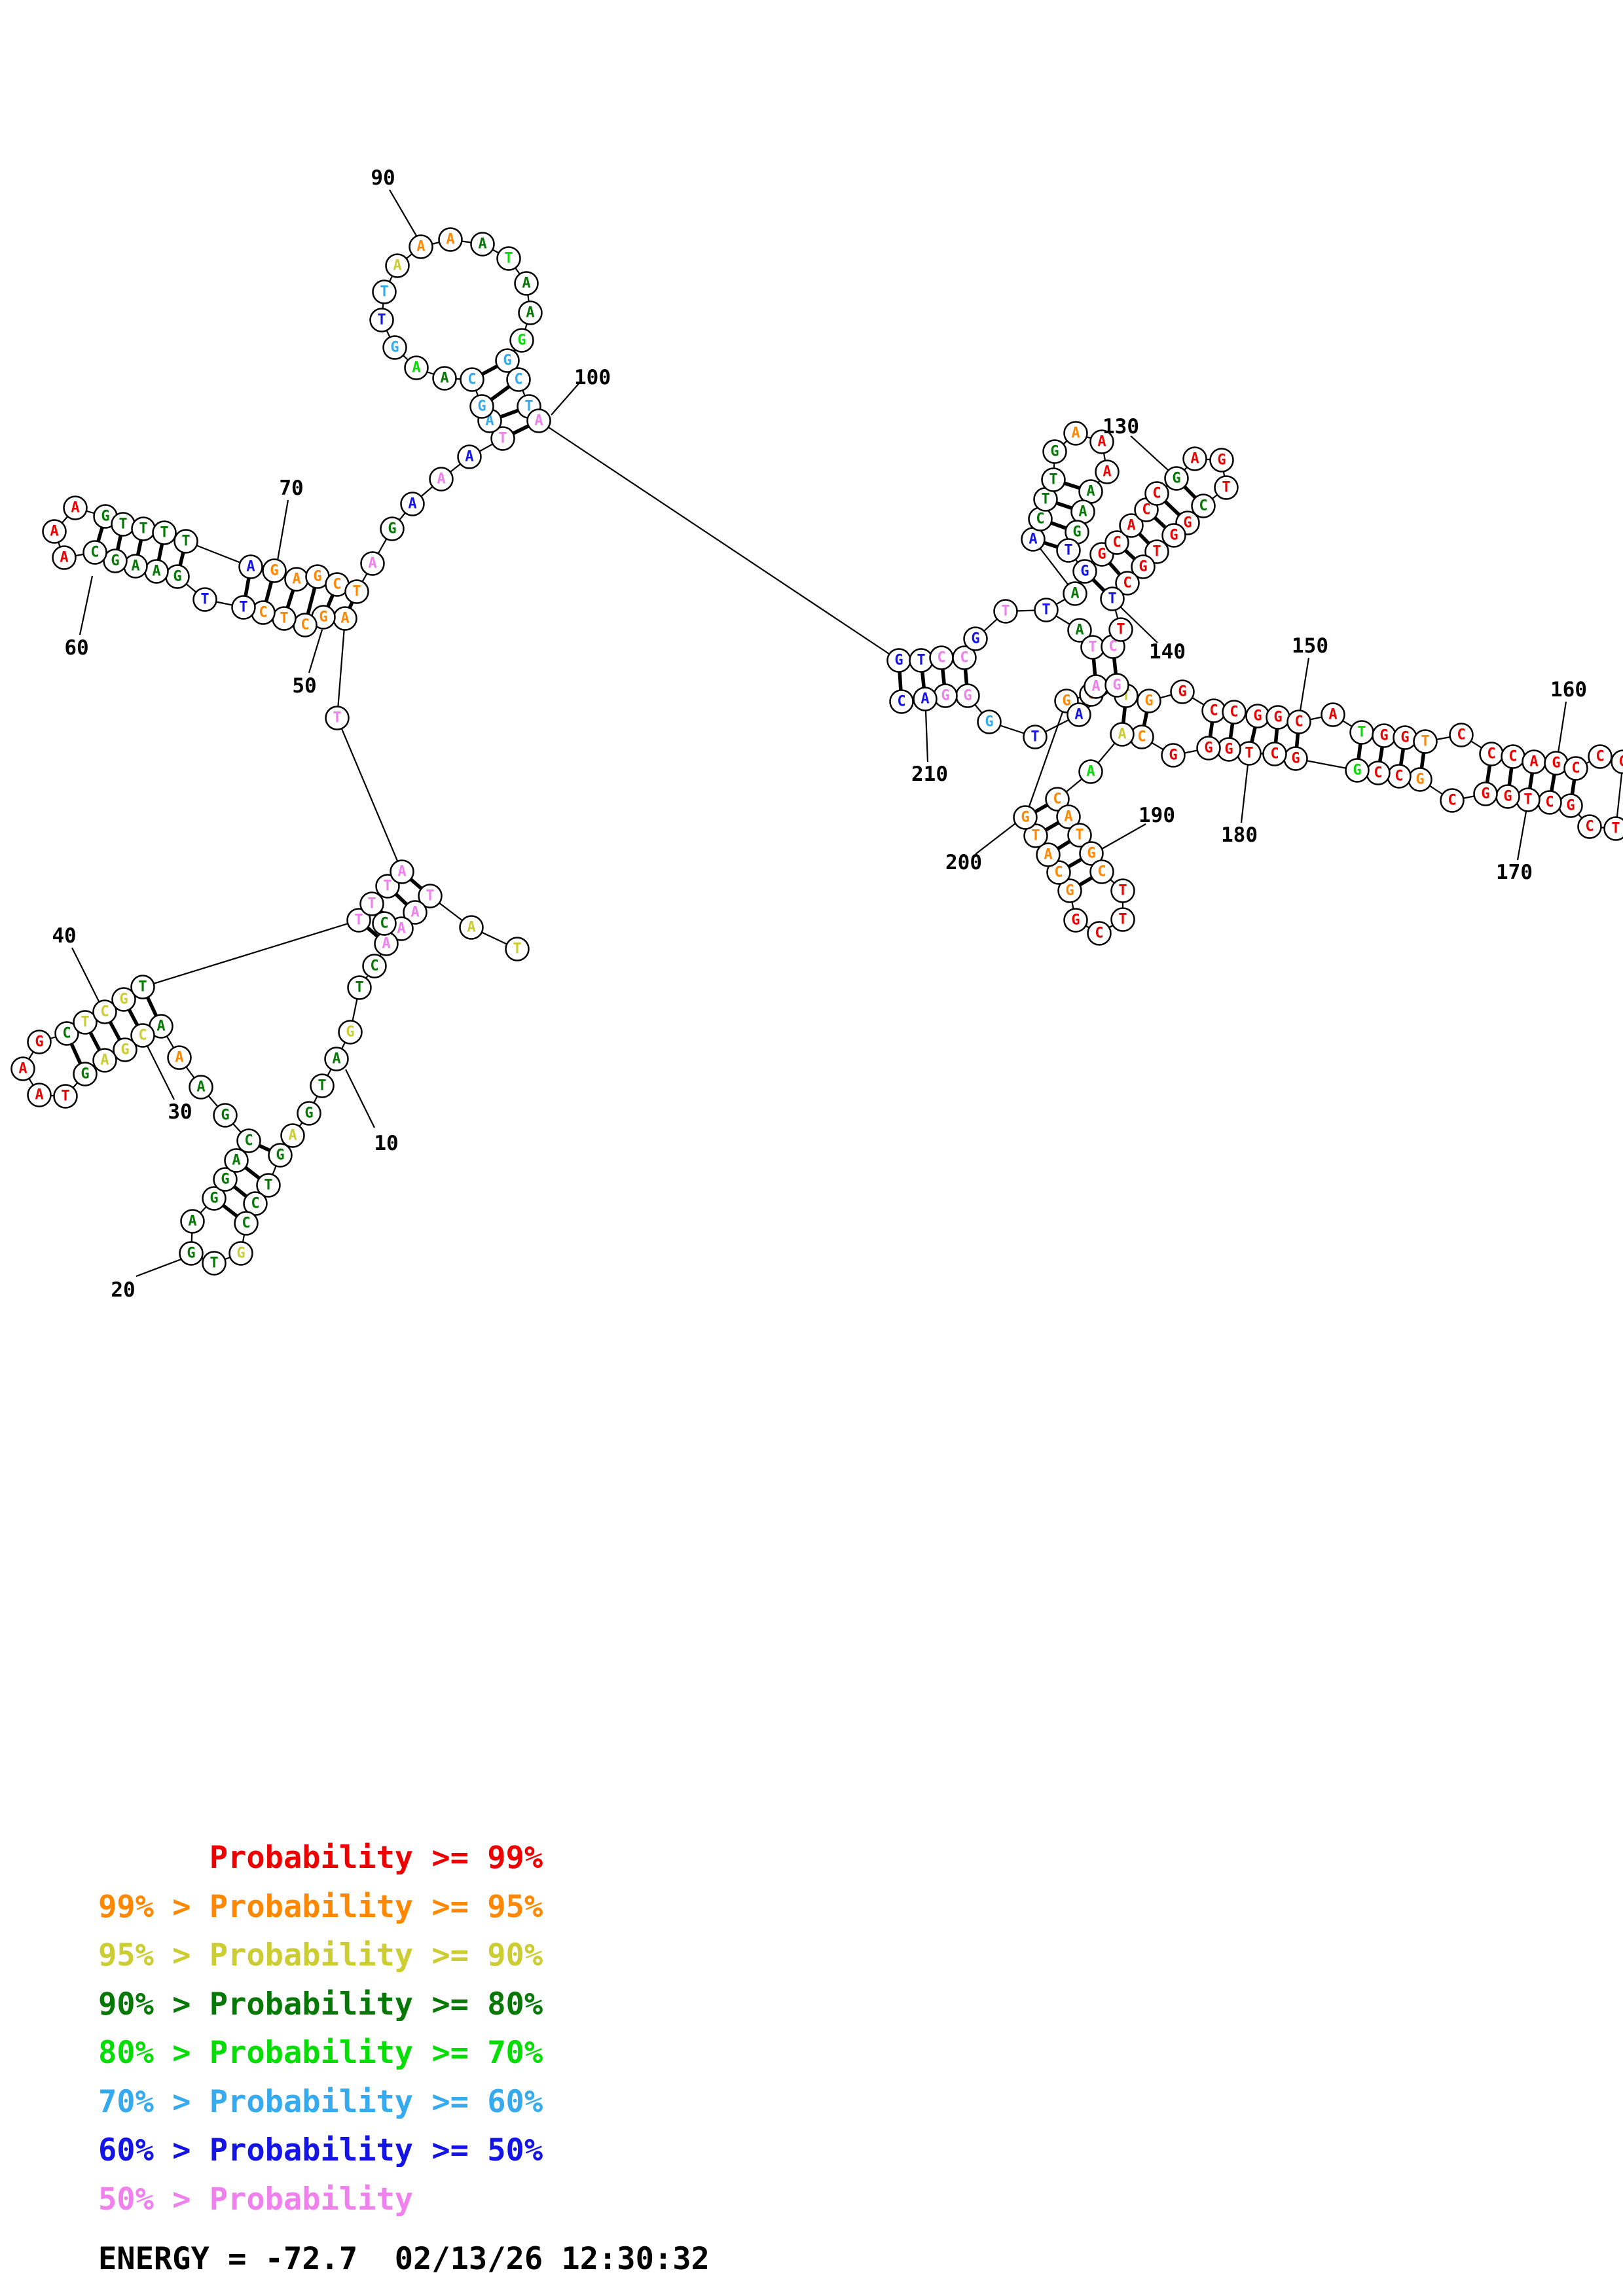 The image size is (1623, 2296). I want to click on position-label-60: 60, so click(76, 648).